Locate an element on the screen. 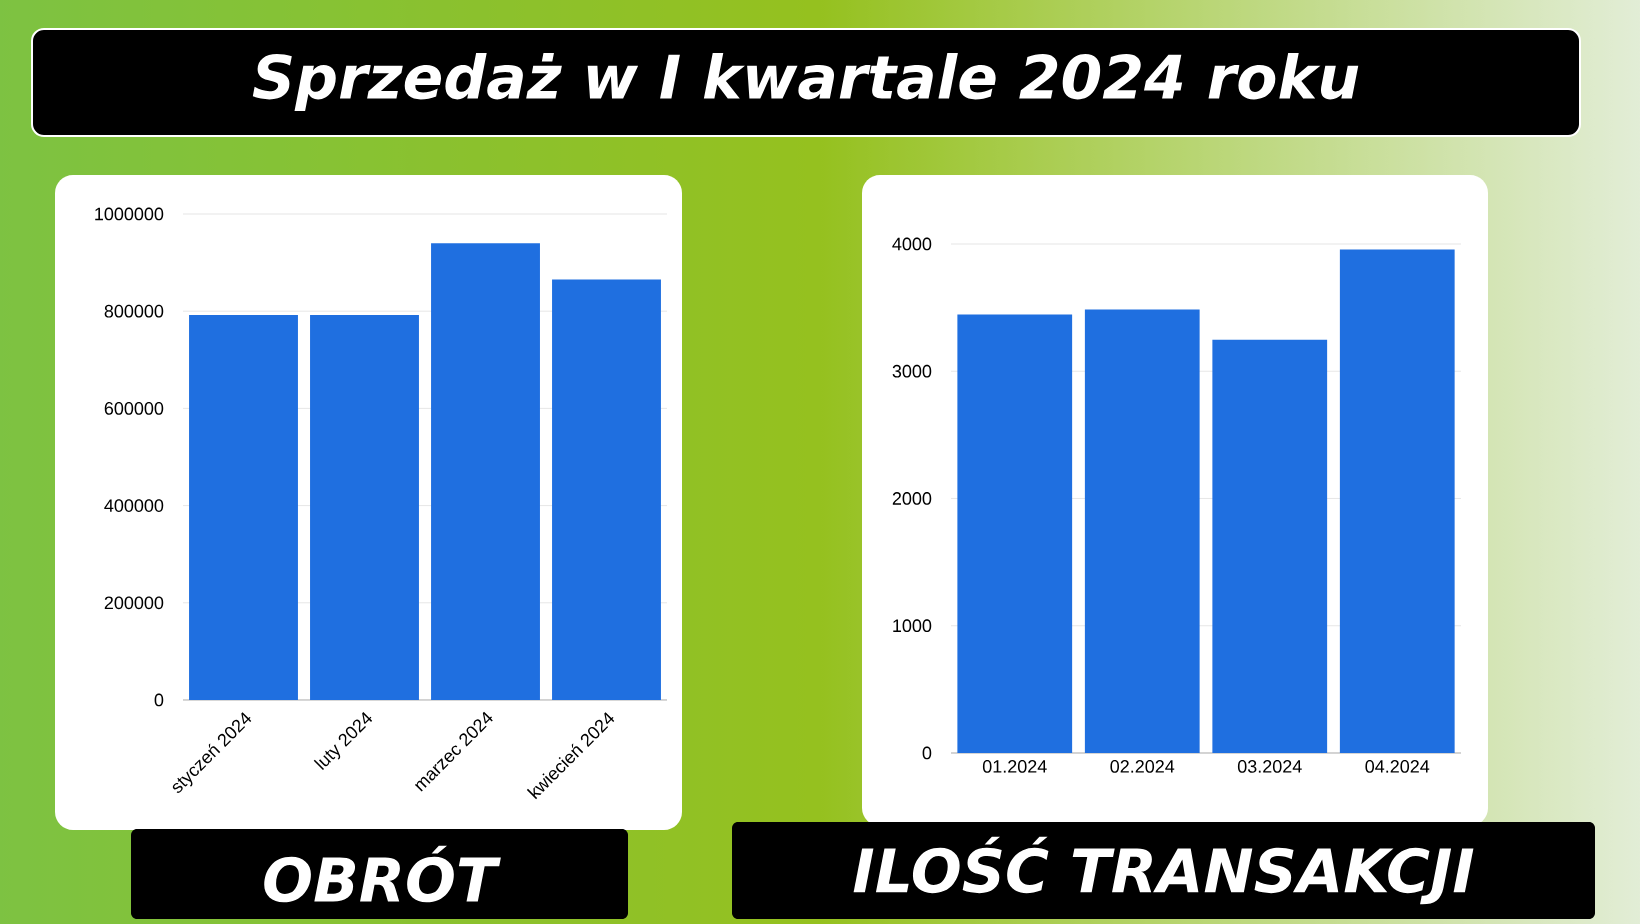 The height and width of the screenshot is (924, 1640). y-tick-label: 1000 is located at coordinates (912, 626).